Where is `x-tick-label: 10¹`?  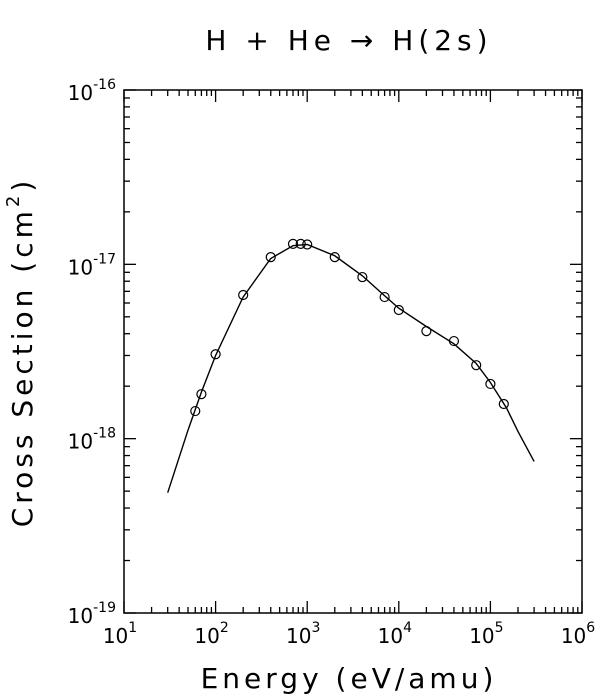 x-tick-label: 10¹ is located at coordinates (120, 634).